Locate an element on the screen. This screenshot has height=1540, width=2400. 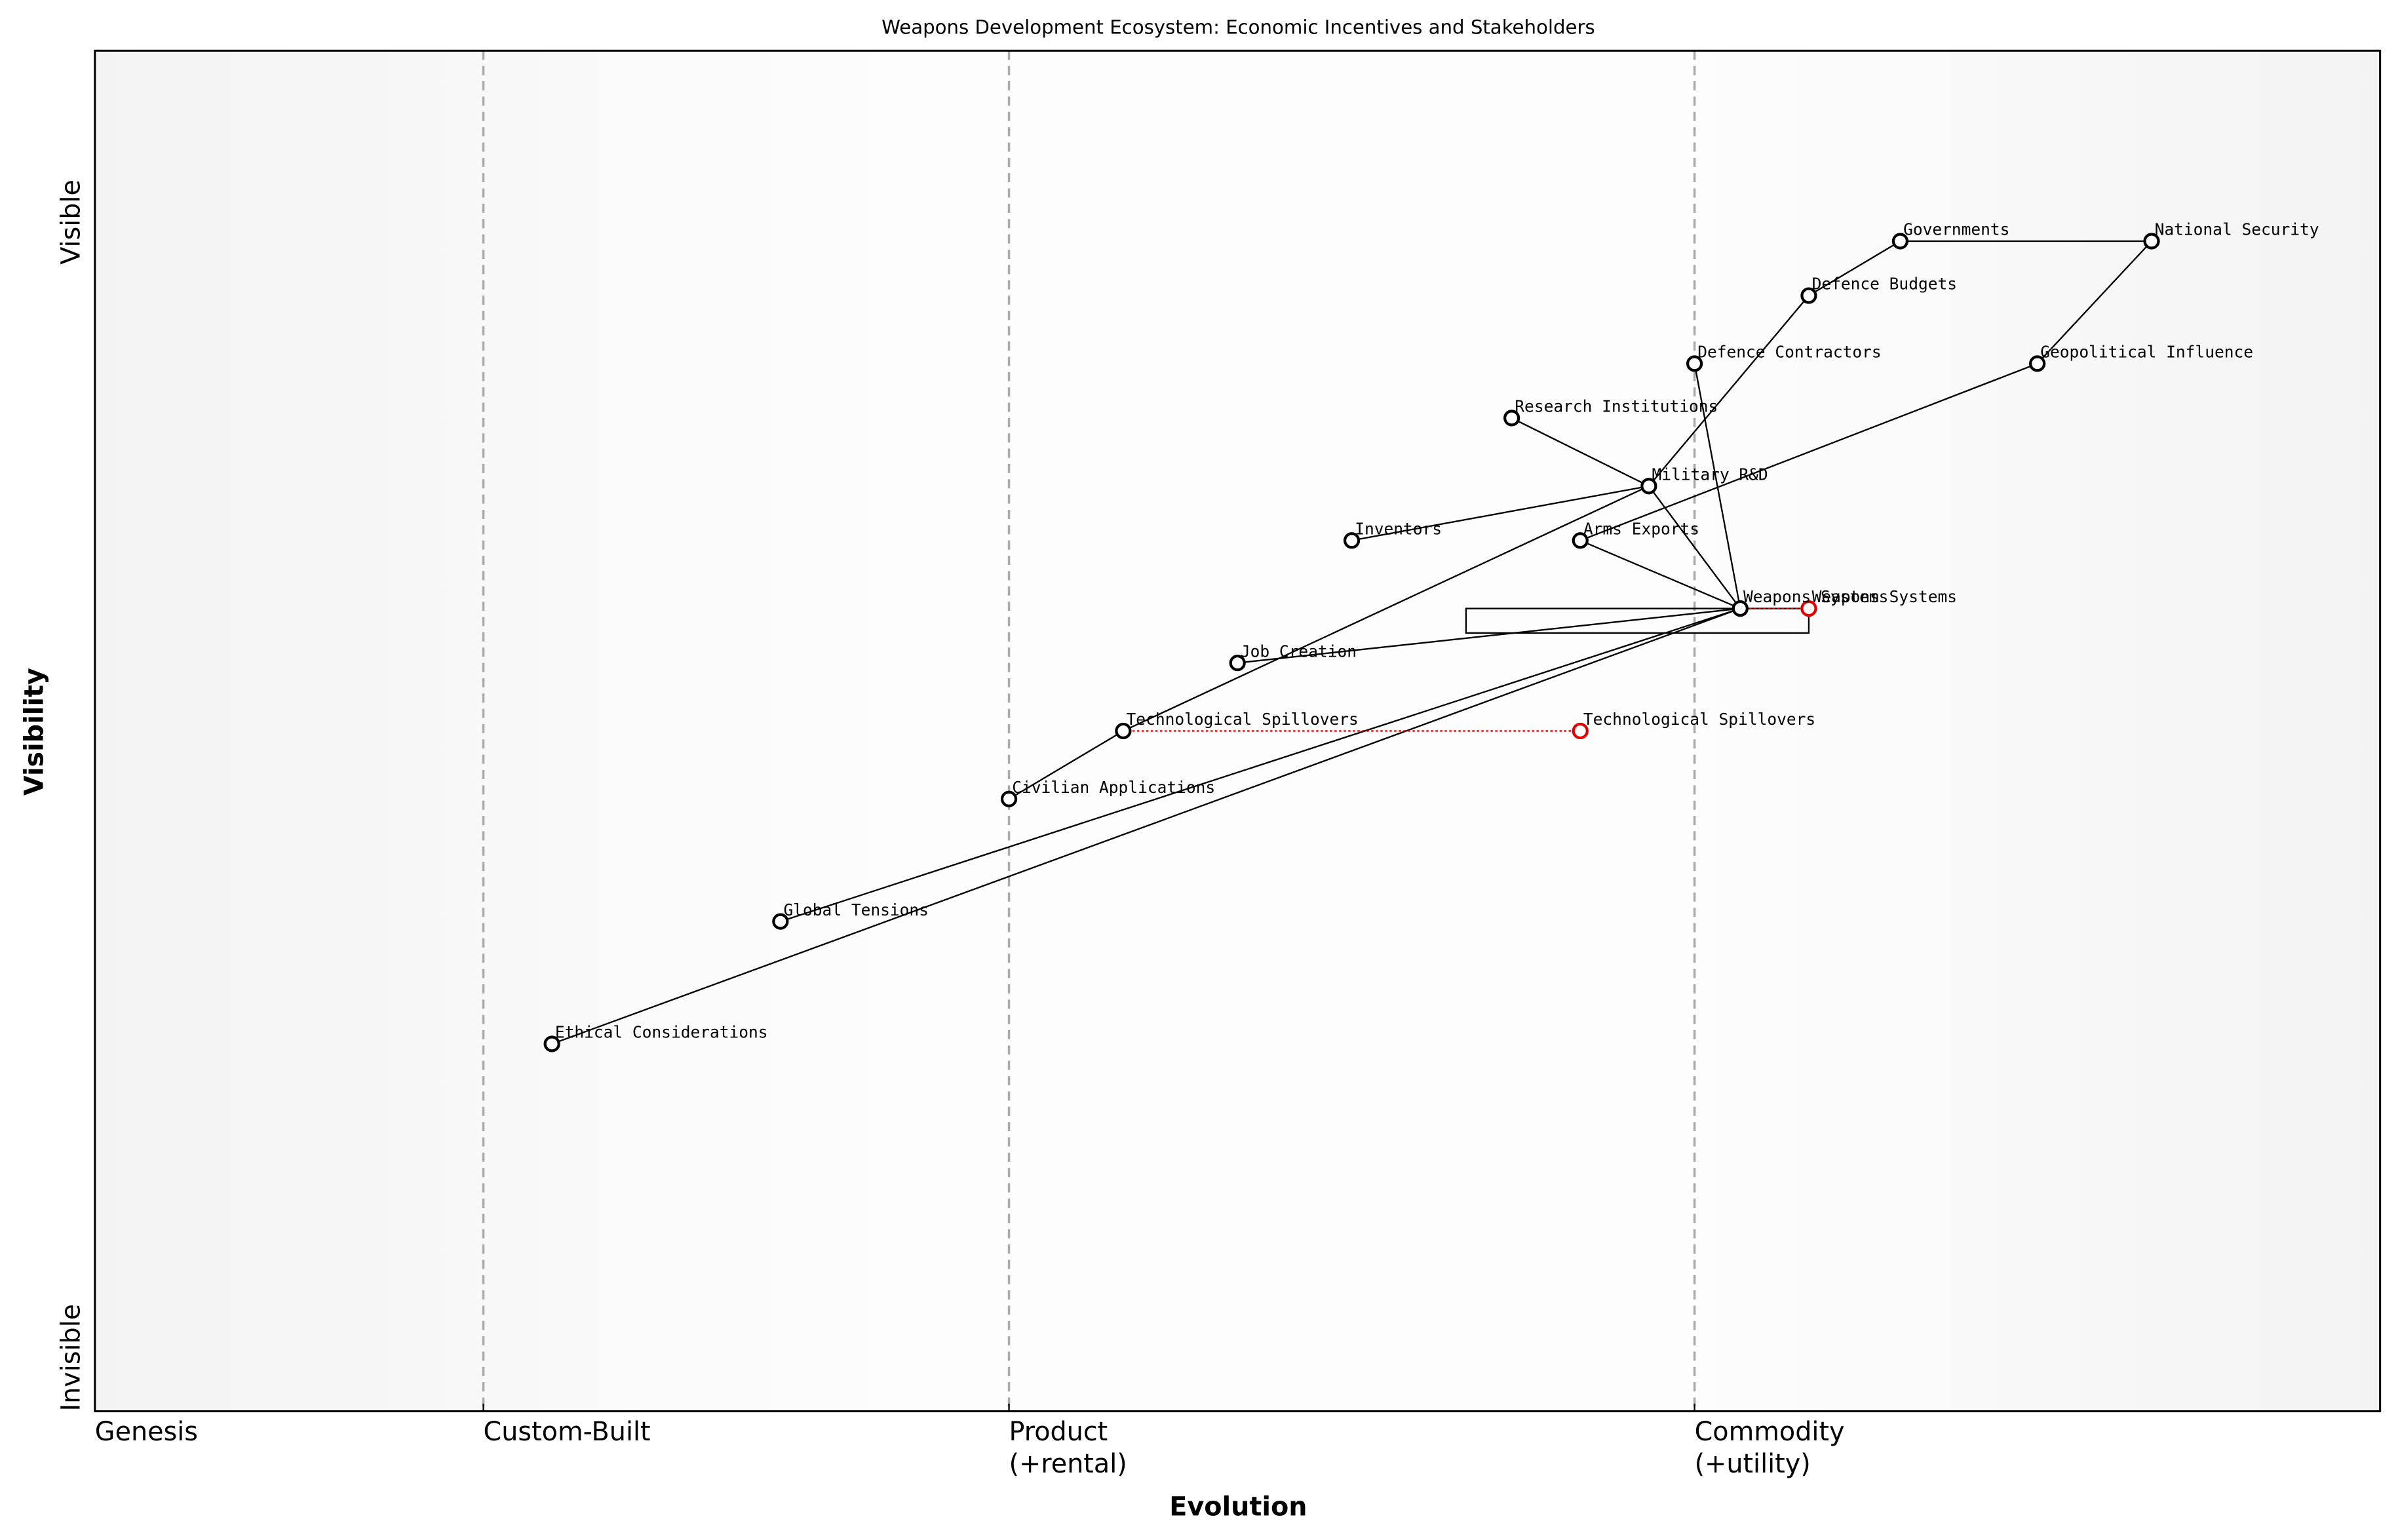
x-tick-label-box: Product (+rental) is located at coordinates (1068, 1448).